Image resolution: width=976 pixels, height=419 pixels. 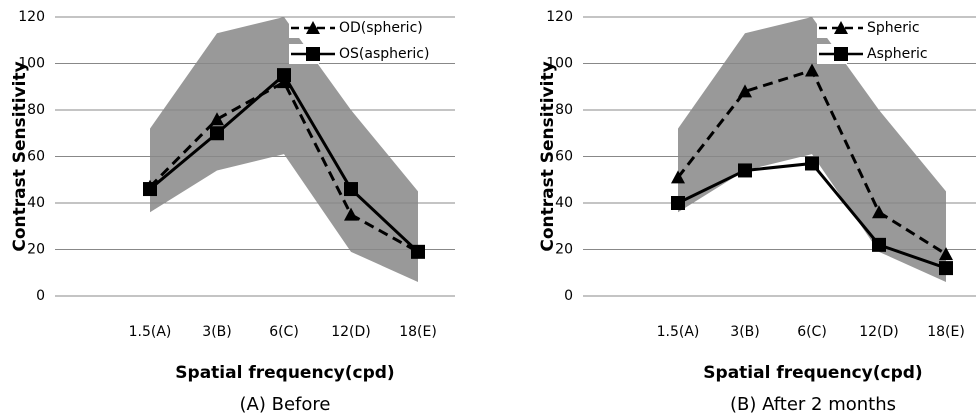 I want to click on legend-label: Spheric, so click(x=893, y=28).